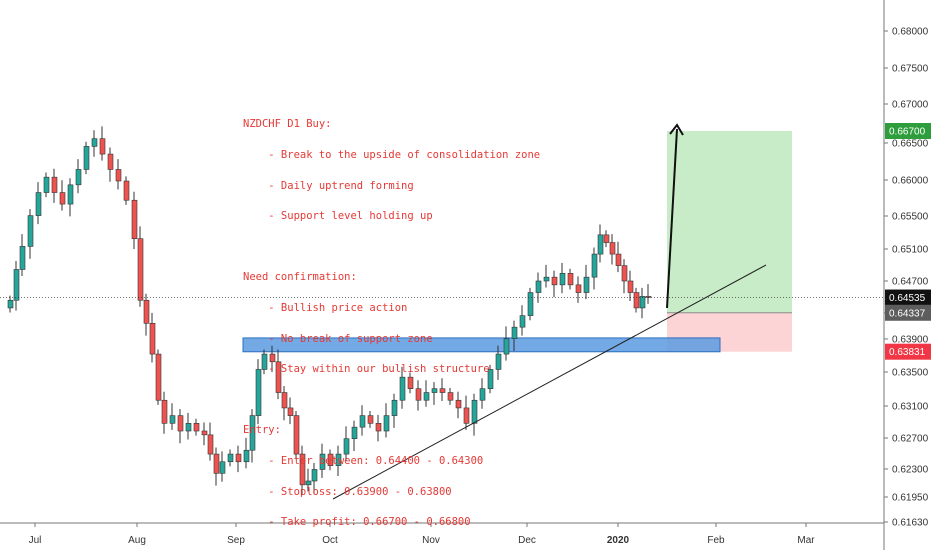  Describe the element at coordinates (300, 277) in the screenshot. I see `annotation-line: Need confirmation:` at that location.